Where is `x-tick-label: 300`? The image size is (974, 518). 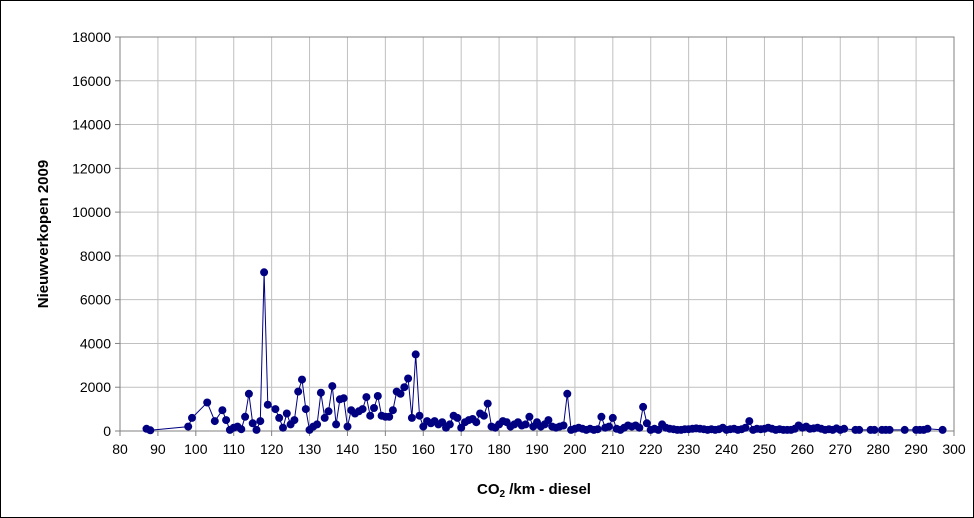
x-tick-label: 300 is located at coordinates (954, 449).